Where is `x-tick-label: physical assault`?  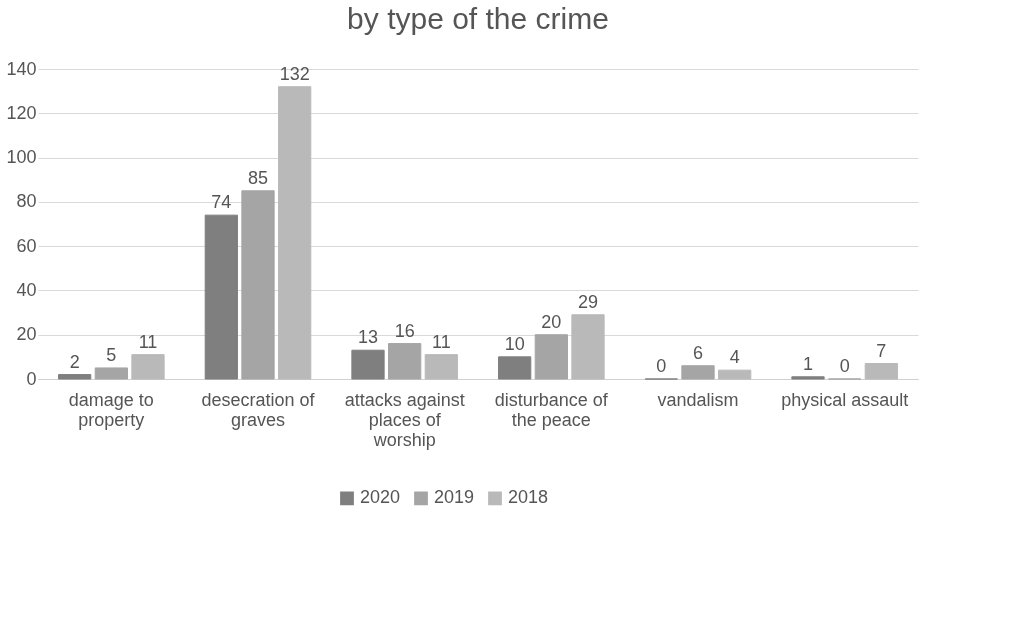 x-tick-label: physical assault is located at coordinates (845, 399).